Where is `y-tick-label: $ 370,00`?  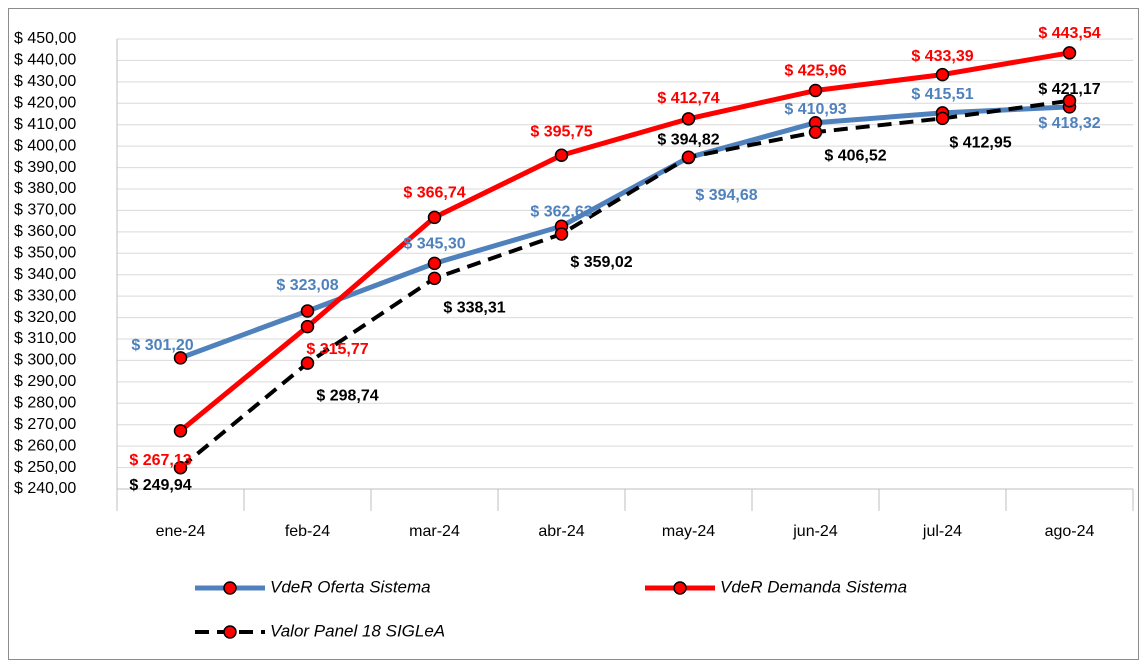
y-tick-label: $ 370,00 is located at coordinates (45, 210).